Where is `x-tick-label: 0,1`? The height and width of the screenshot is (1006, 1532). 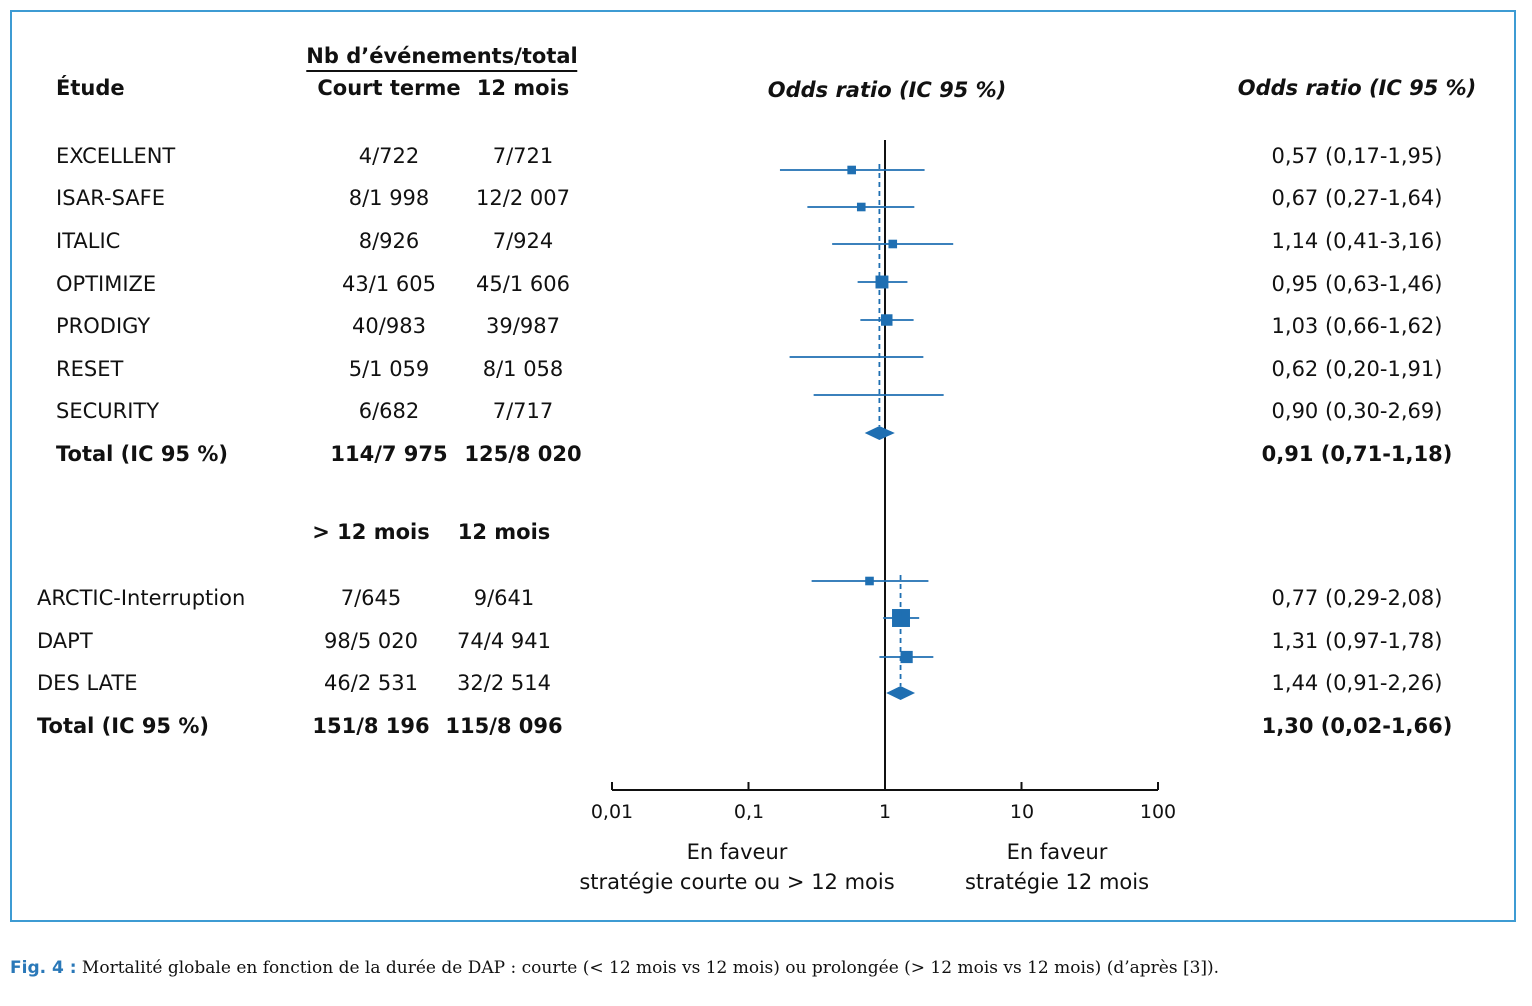
x-tick-label: 0,1 is located at coordinates (749, 812).